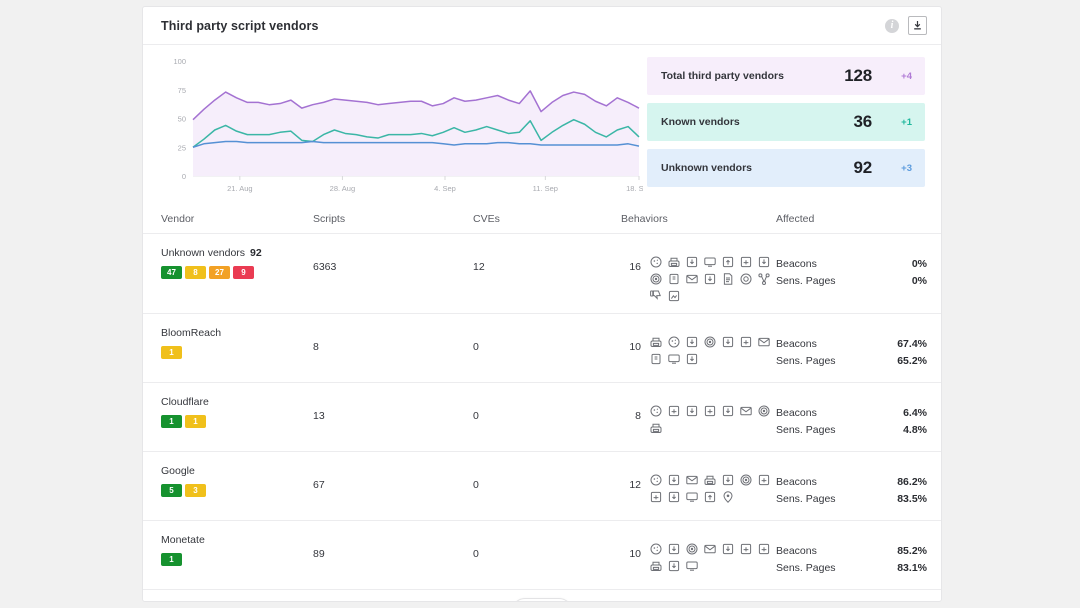 This screenshot has height=608, width=1080. I want to click on cves-count: 0, so click(476, 485).